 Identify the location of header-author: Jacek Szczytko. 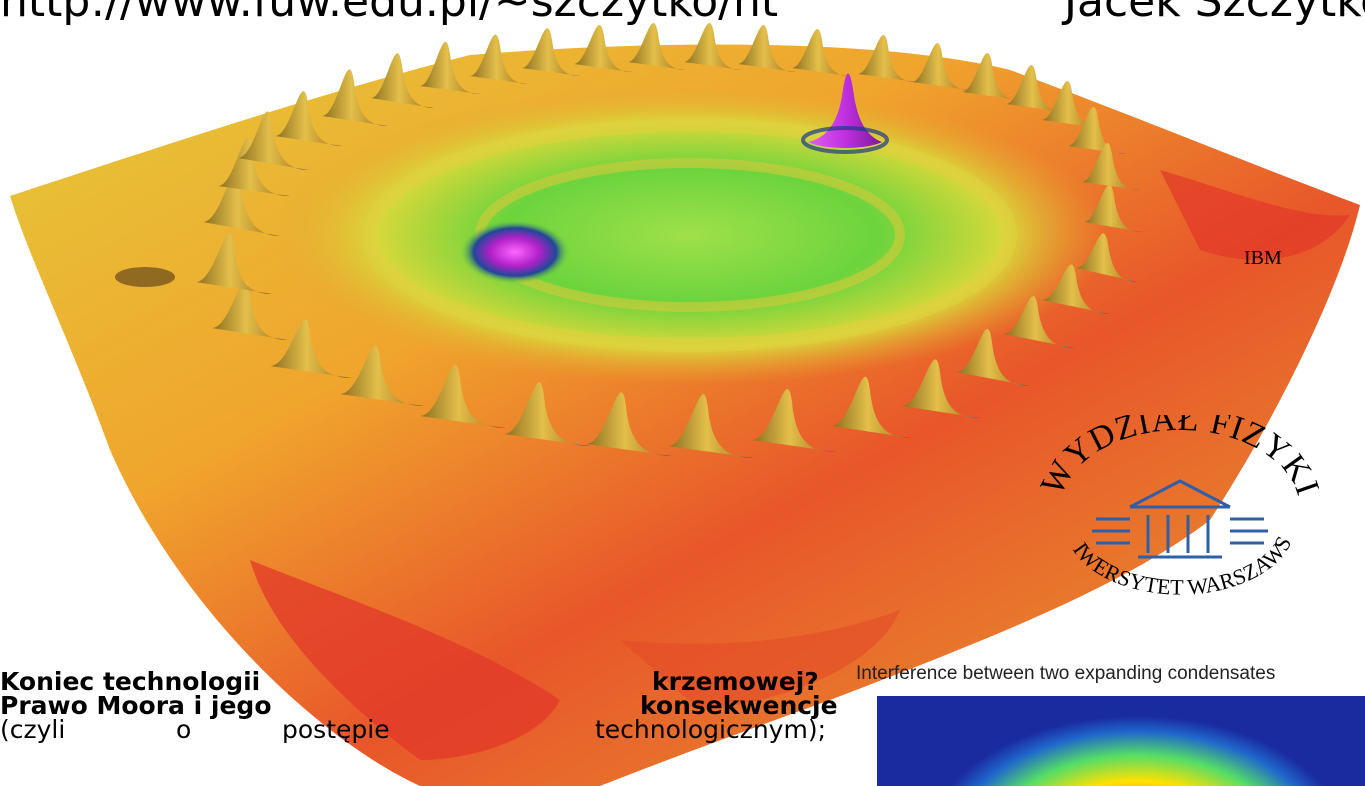
(1214, 13).